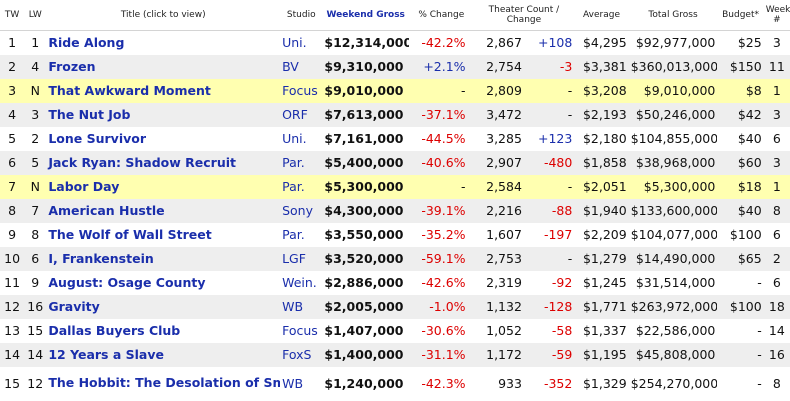 This screenshot has width=790, height=401. I want to click on budget: $40, so click(749, 138).